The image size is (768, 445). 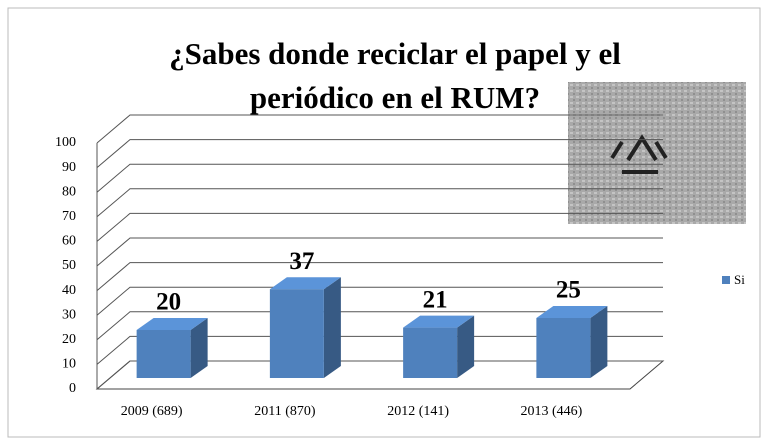 What do you see at coordinates (69, 241) in the screenshot?
I see `y-tick-label: 60` at bounding box center [69, 241].